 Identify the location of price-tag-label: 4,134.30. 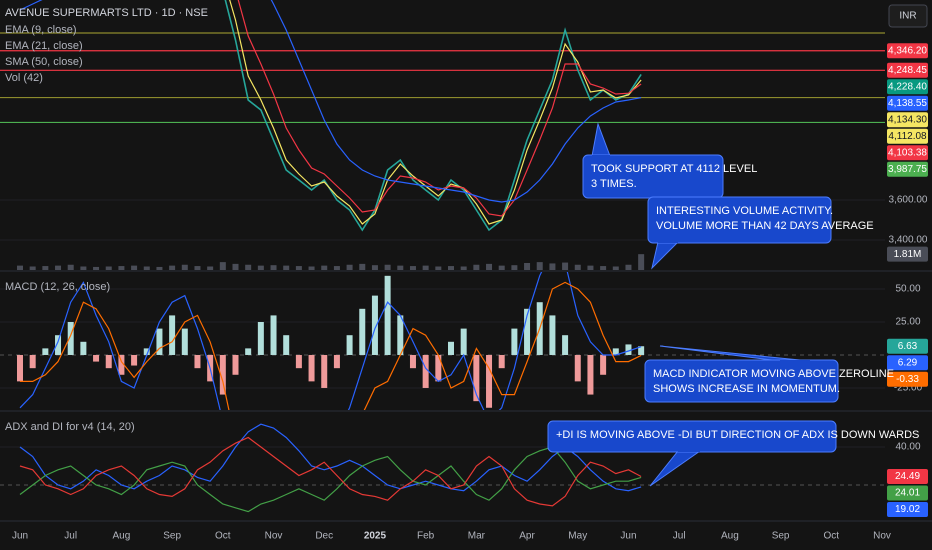
(907, 119).